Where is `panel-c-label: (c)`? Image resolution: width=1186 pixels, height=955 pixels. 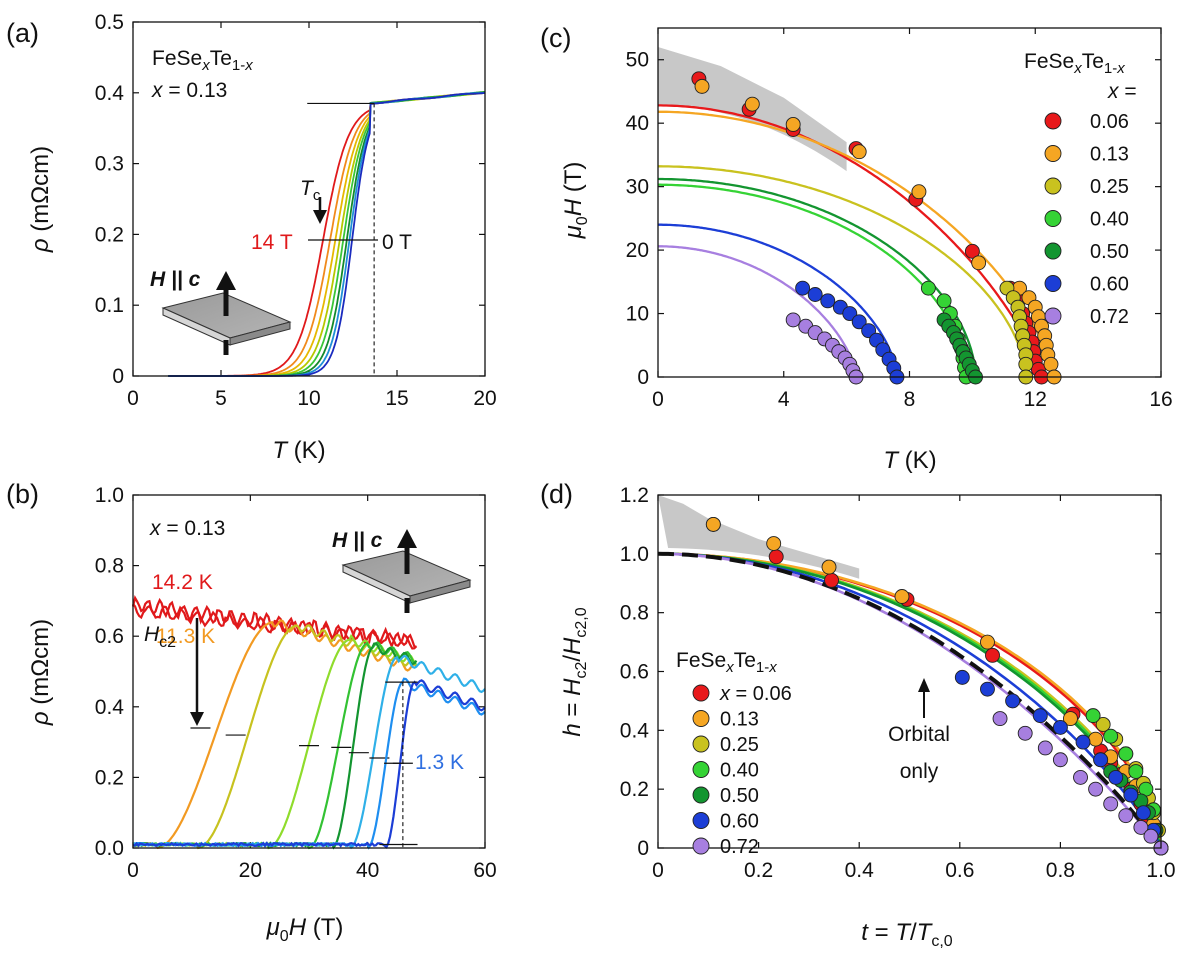 panel-c-label: (c) is located at coordinates (555, 38).